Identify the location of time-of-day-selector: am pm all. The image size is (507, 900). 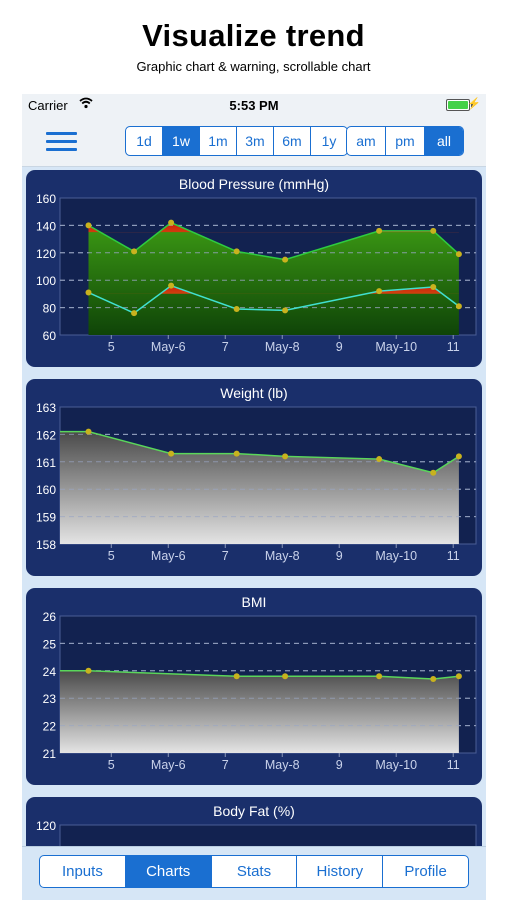
(405, 141).